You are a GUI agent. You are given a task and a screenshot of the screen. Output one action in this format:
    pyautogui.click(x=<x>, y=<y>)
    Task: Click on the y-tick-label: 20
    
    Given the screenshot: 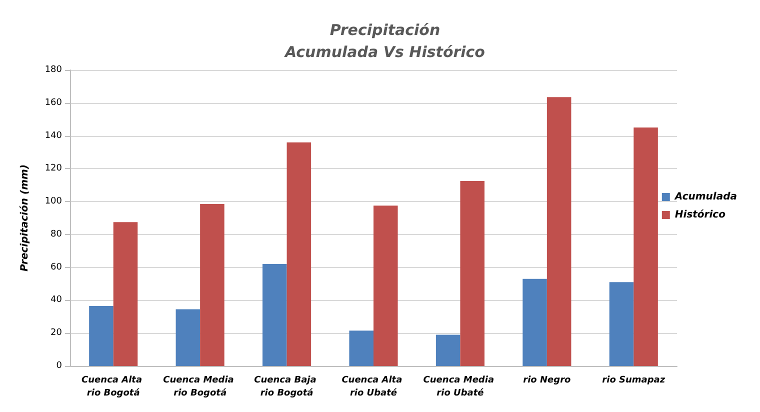 What is the action you would take?
    pyautogui.click(x=56, y=333)
    